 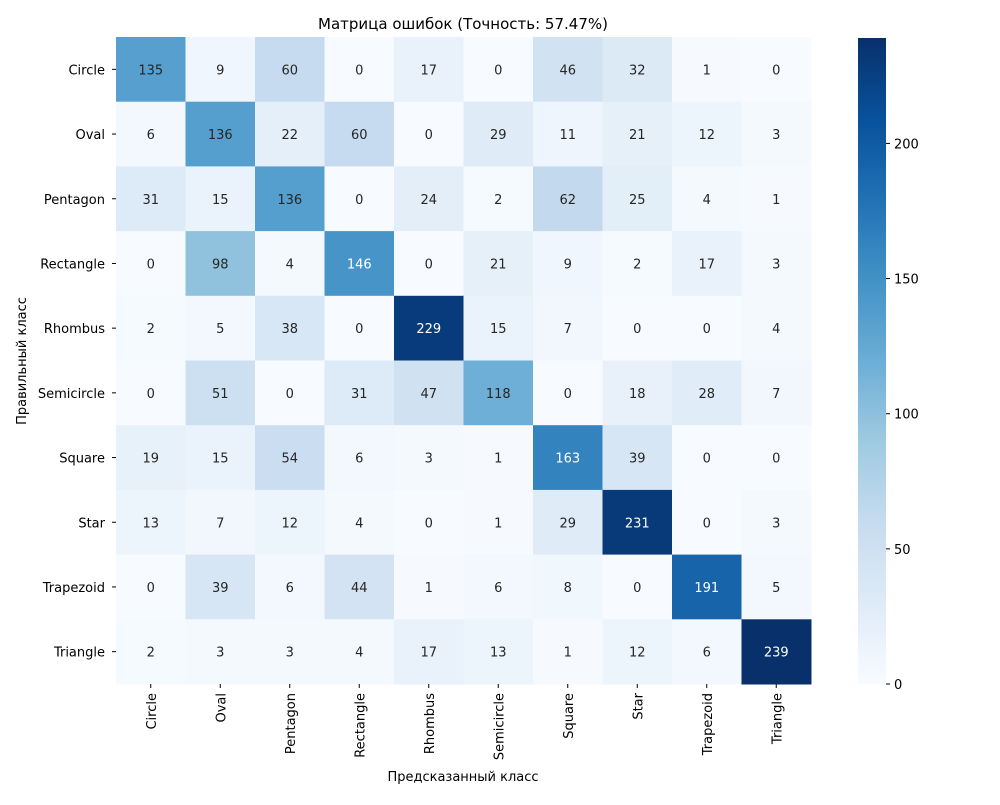 What do you see at coordinates (708, 724) in the screenshot?
I see `x-tick-label: Trapezoid` at bounding box center [708, 724].